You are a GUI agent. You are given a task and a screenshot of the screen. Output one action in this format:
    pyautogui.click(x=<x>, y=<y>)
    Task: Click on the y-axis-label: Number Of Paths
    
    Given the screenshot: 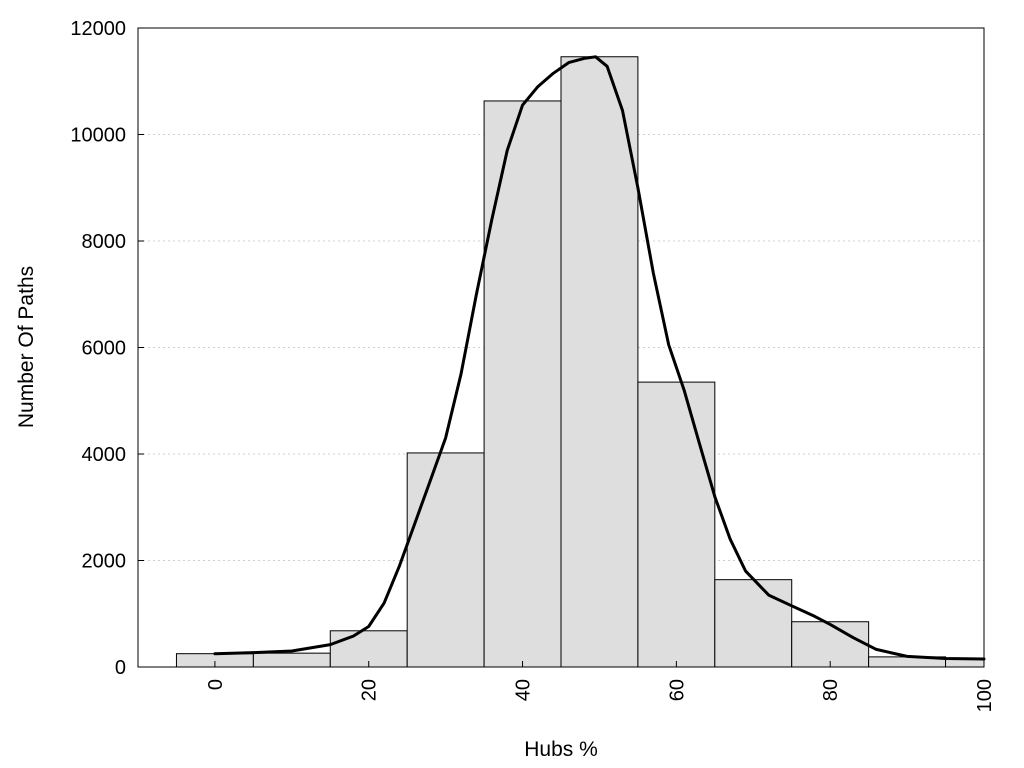 What is the action you would take?
    pyautogui.click(x=26, y=347)
    